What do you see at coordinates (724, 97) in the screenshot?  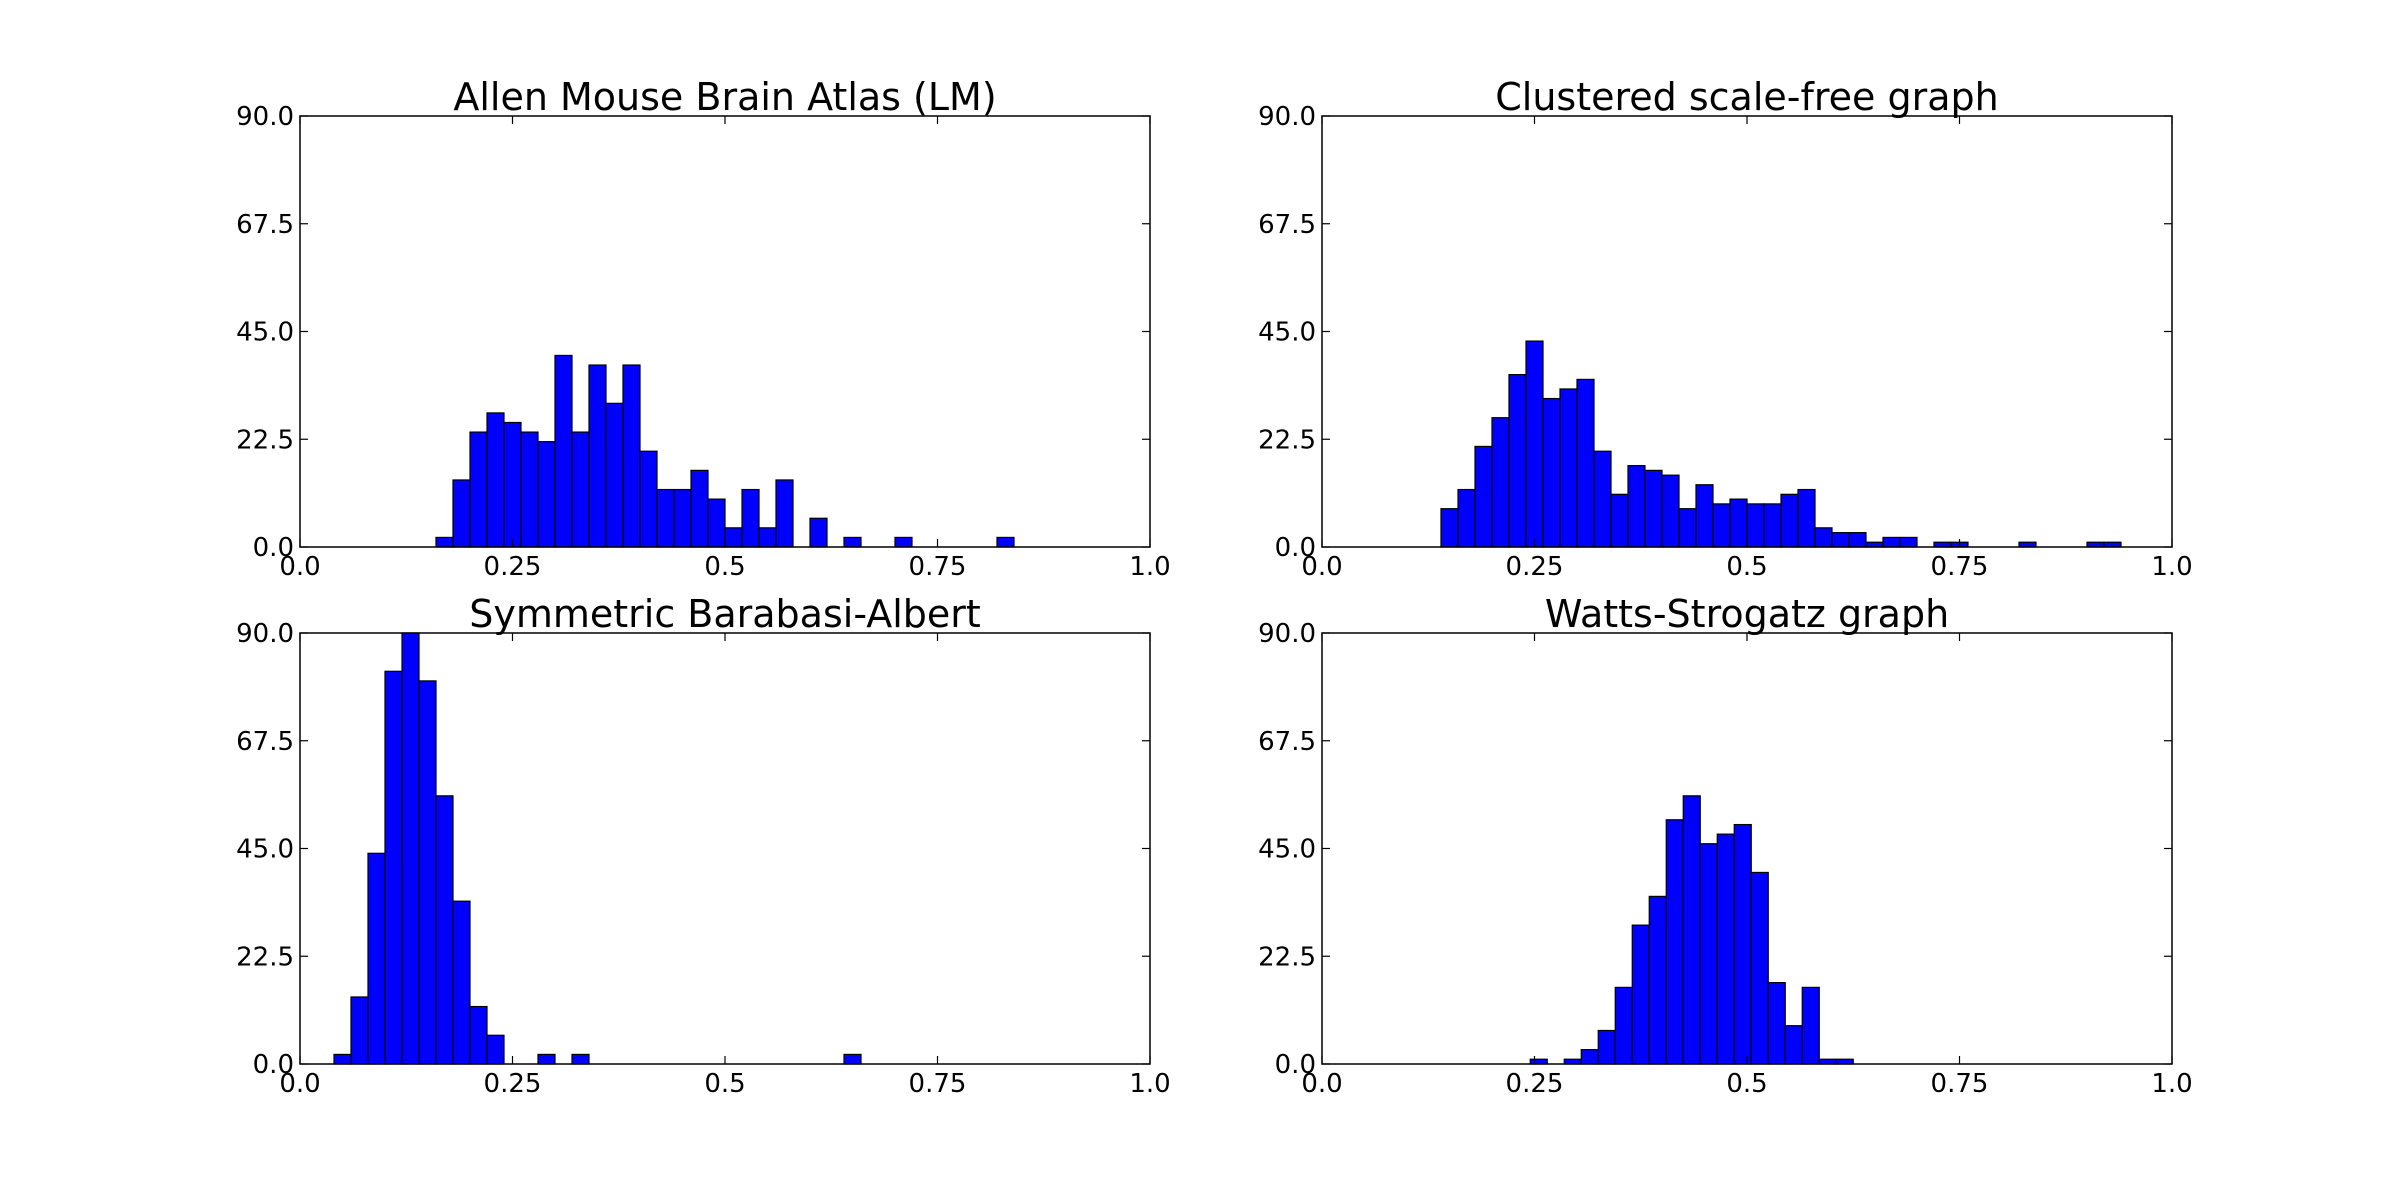 I see `chart-title: Allen Mouse Brain Atlas (LM)` at bounding box center [724, 97].